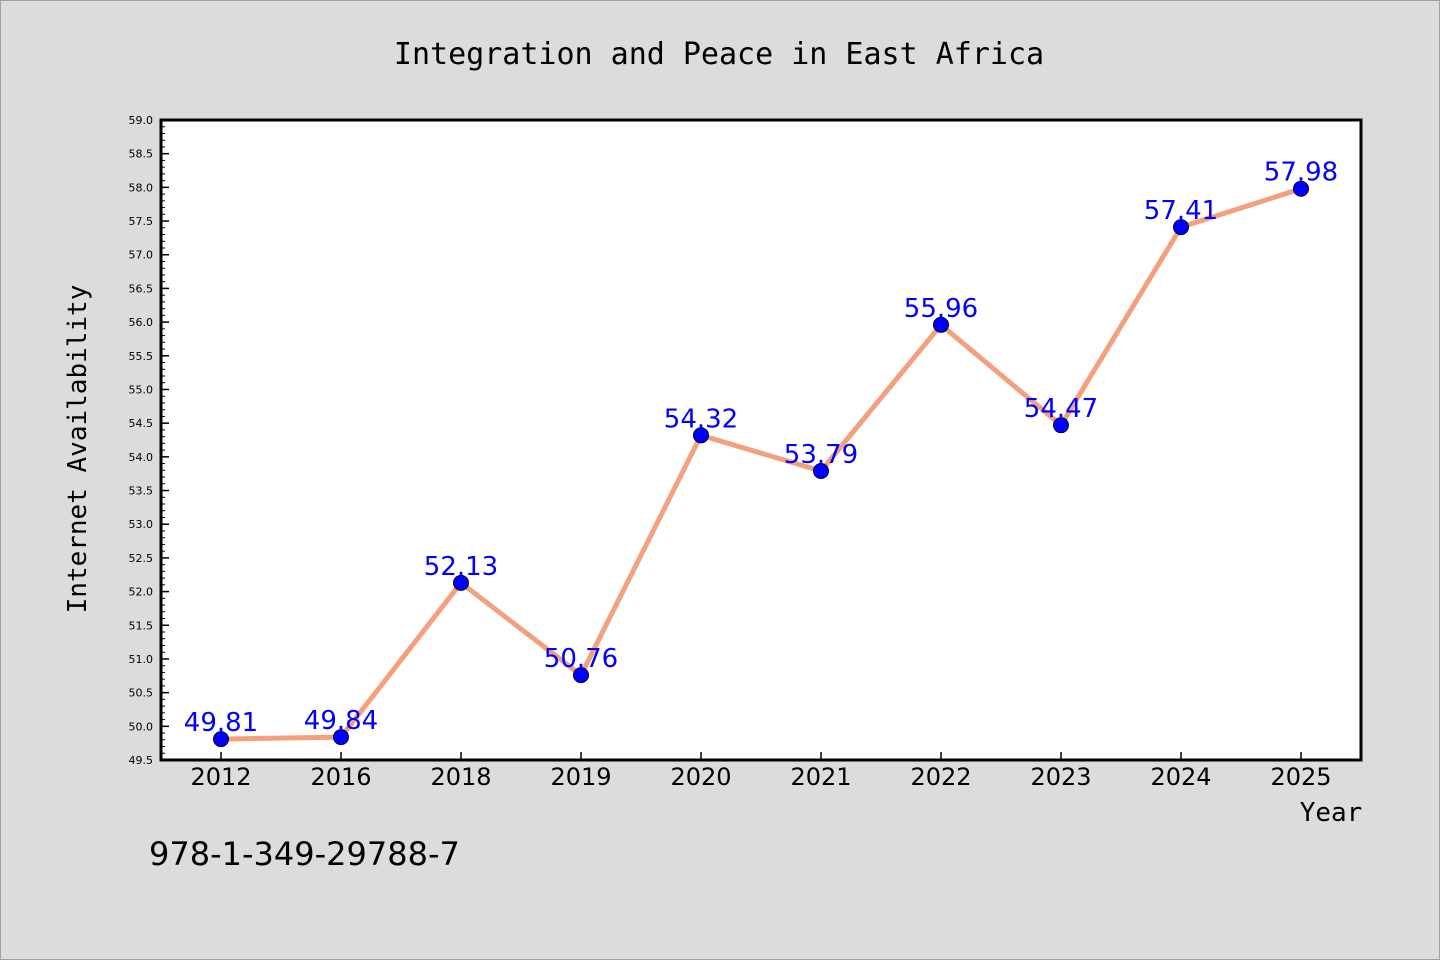 The width and height of the screenshot is (1440, 960). I want to click on y-tick-label: 57.0, so click(141, 255).